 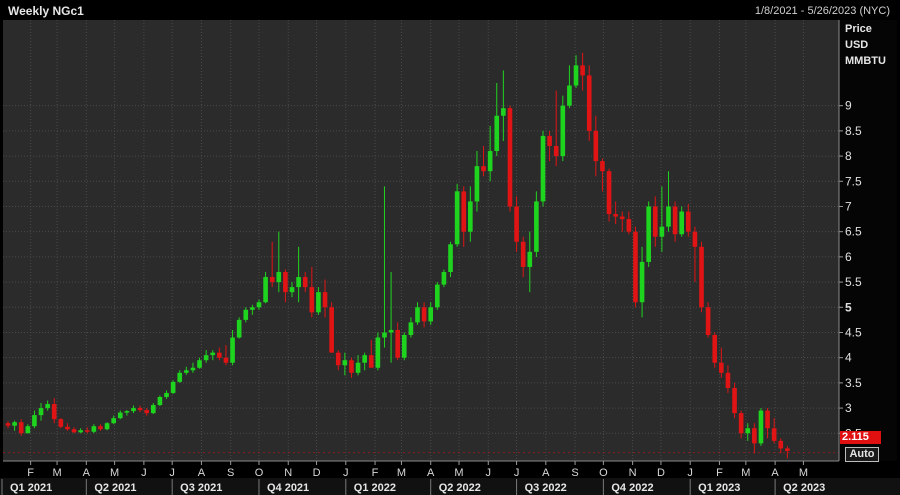 I want to click on quarter-label: Q2 2022, so click(x=460, y=488).